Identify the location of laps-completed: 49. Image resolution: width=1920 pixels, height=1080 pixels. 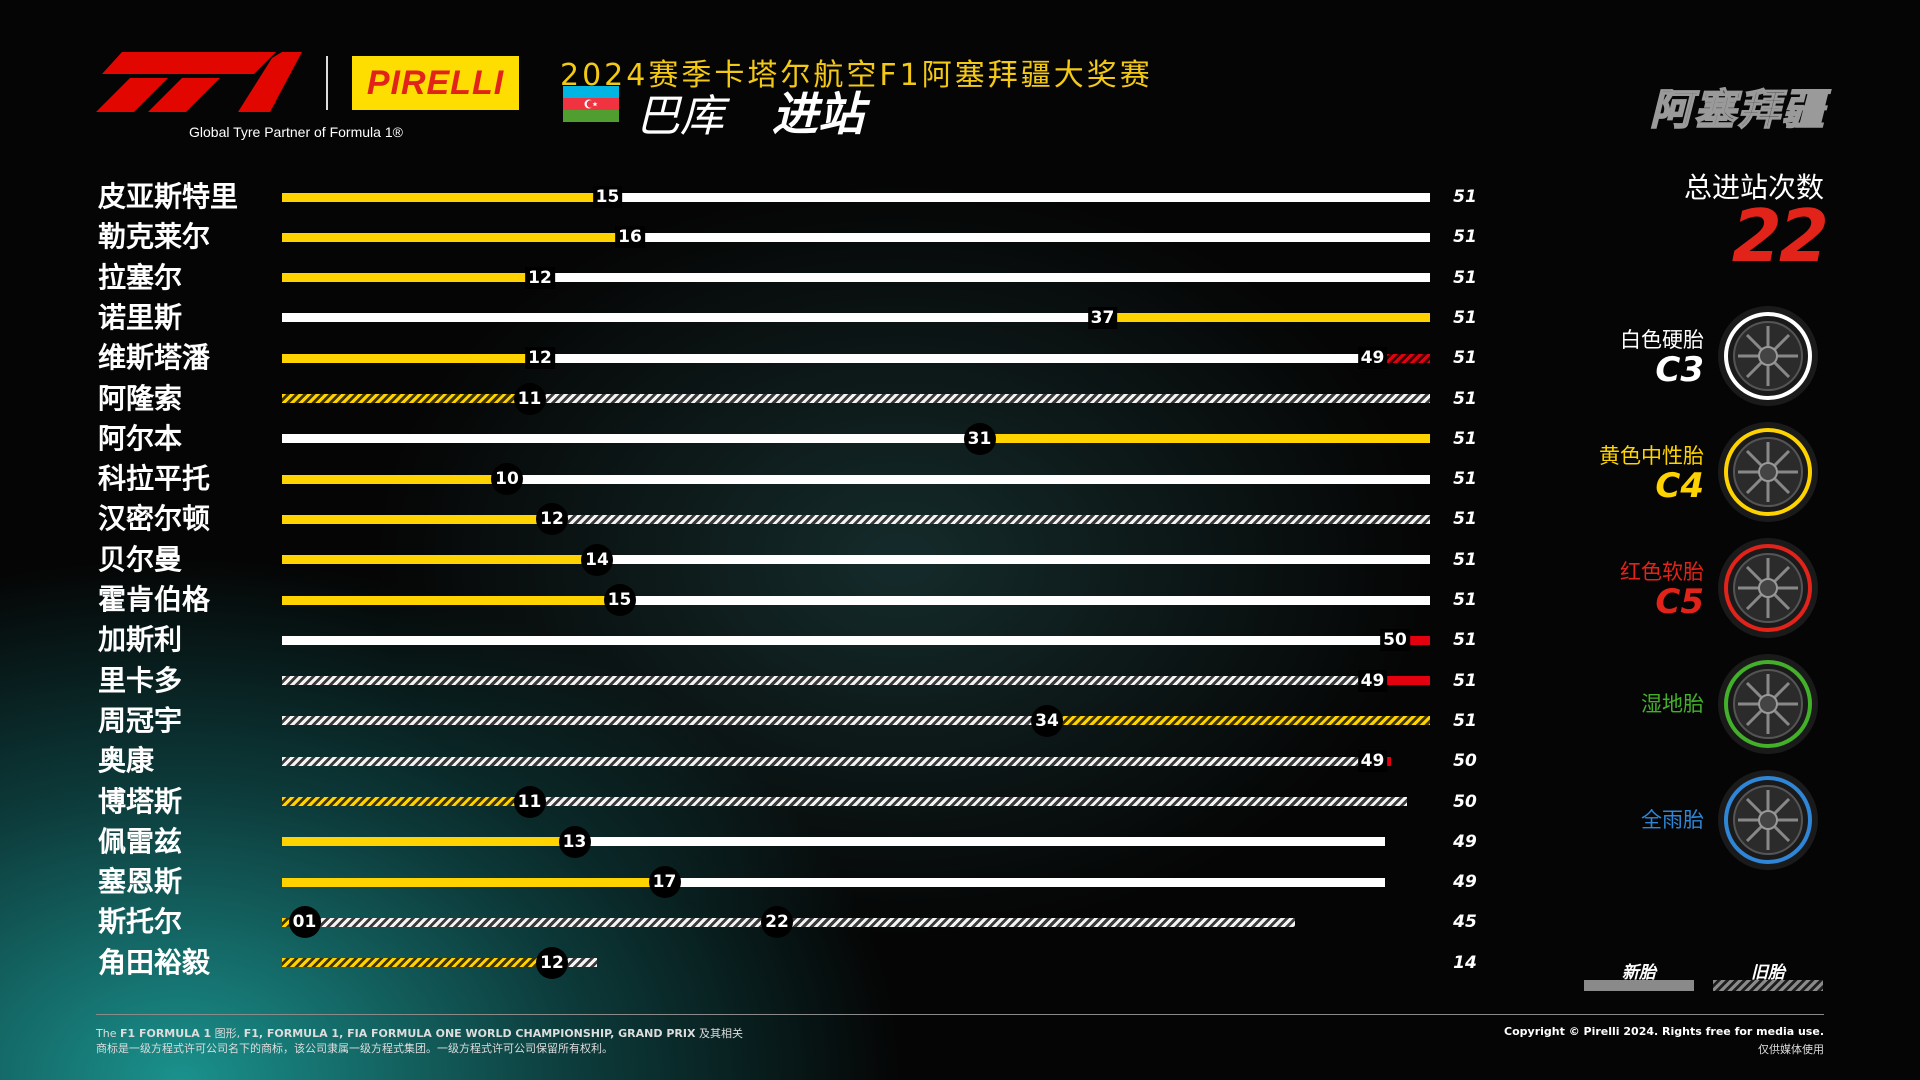
(1465, 882).